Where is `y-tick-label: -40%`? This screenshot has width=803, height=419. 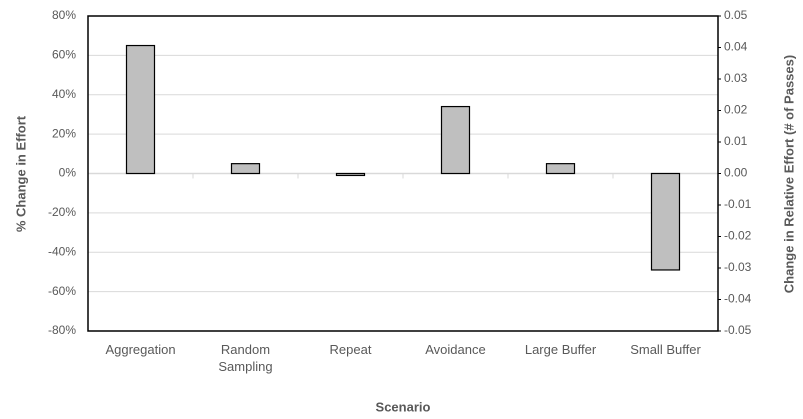
y-tick-label: -40% is located at coordinates (62, 251).